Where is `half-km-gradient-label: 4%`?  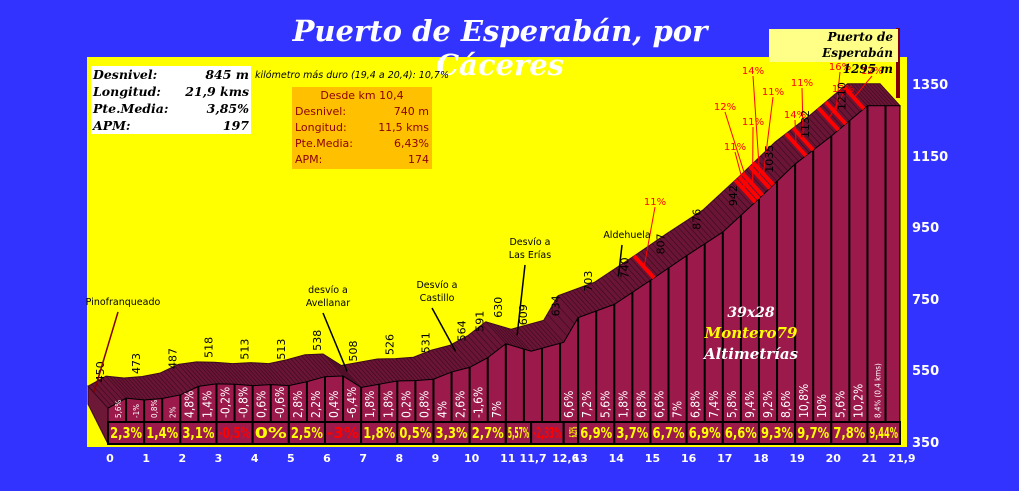
half-km-gradient-label: 4% is located at coordinates (443, 409).